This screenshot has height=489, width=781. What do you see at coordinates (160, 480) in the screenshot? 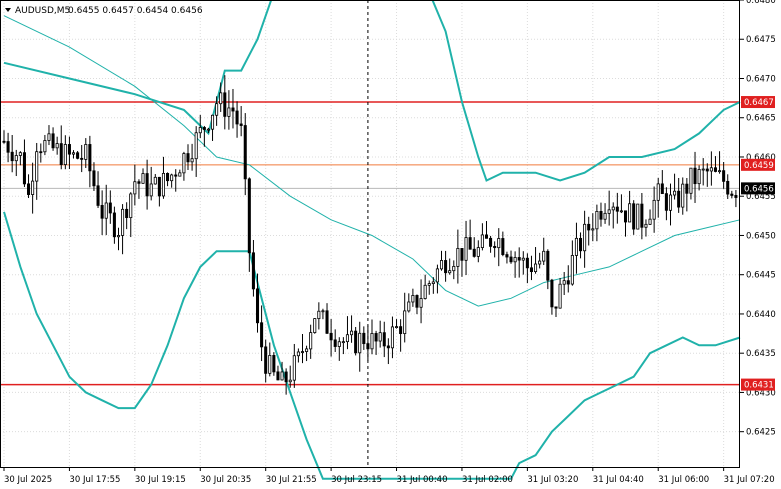
I see `x-tick-label: 30 Jul 19:15` at bounding box center [160, 480].